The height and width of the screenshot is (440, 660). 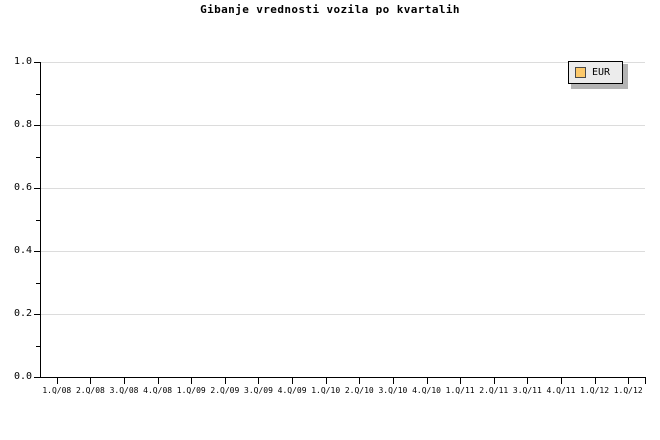 What do you see at coordinates (225, 390) in the screenshot?
I see `x-axis-label: 2.Q/09` at bounding box center [225, 390].